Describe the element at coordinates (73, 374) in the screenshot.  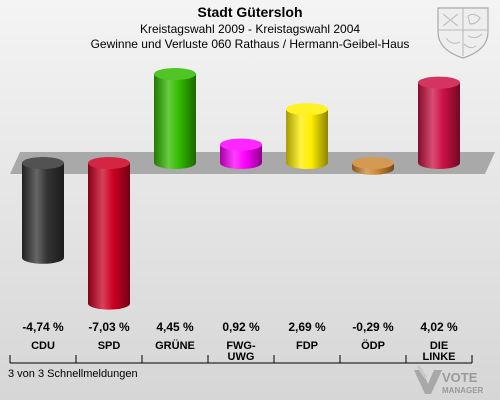
I see `footer-status: 3 von 3 Schnellmeldungen` at that location.